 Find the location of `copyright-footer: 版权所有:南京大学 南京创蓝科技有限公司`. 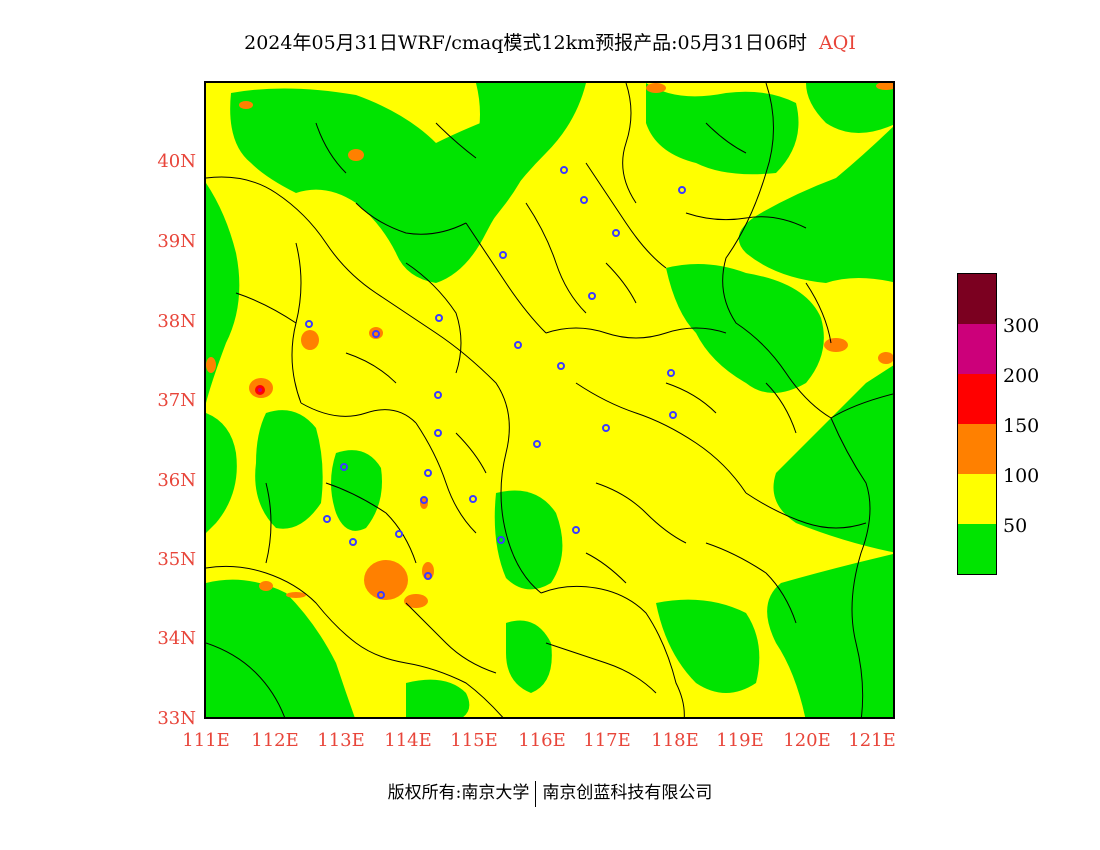

copyright-footer: 版权所有:南京大学 南京创蓝科技有限公司 is located at coordinates (550, 792).